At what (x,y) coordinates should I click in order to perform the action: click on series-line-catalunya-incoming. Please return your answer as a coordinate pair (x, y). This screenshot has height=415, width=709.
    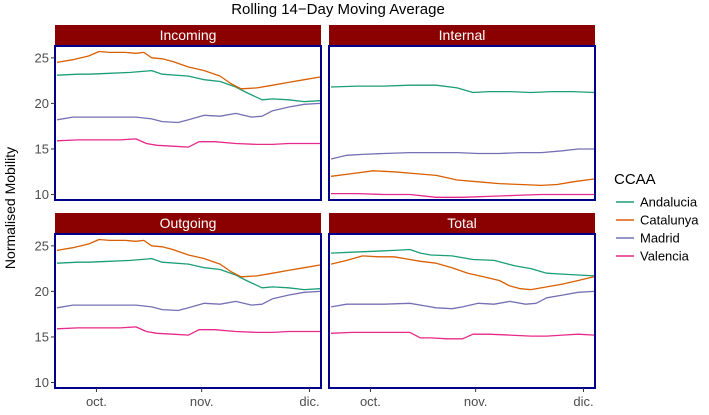
    Looking at the image, I should click on (188, 70).